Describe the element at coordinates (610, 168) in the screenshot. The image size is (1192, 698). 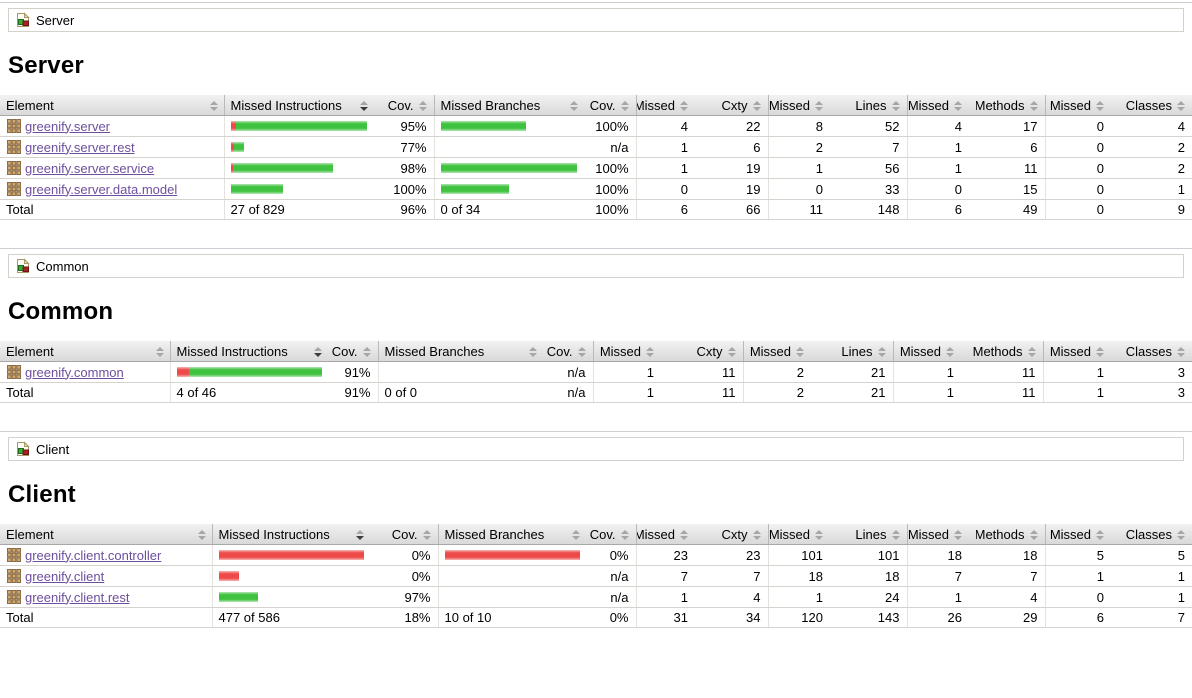
I see `branches-coverage-cell: 100%` at that location.